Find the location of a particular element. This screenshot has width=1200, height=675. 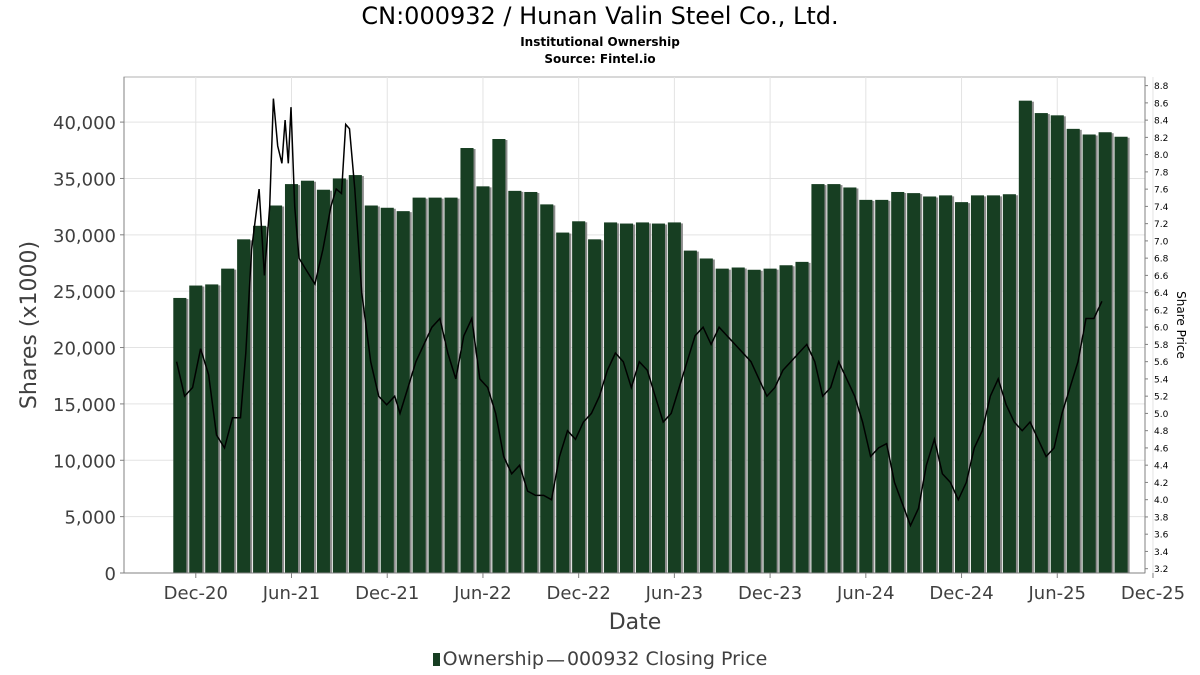

y2-tick-label: 3.4 is located at coordinates (1161, 553).